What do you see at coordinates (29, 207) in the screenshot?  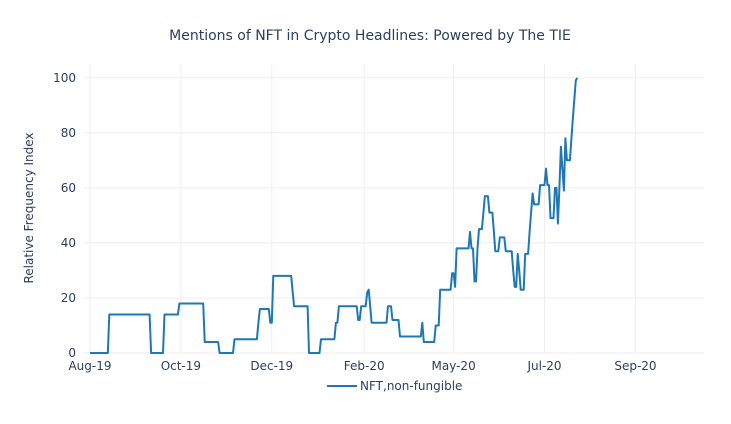 I see `y-axis-label: Relative Frequency Index` at bounding box center [29, 207].